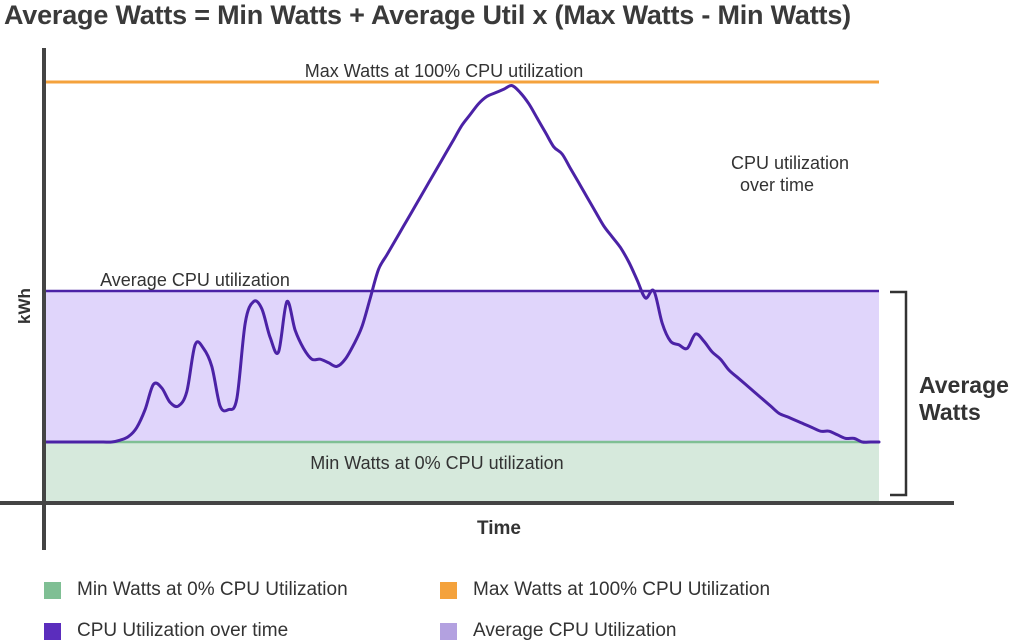 This screenshot has width=1024, height=642. What do you see at coordinates (24, 306) in the screenshot?
I see `y-axis-label: kWh` at bounding box center [24, 306].